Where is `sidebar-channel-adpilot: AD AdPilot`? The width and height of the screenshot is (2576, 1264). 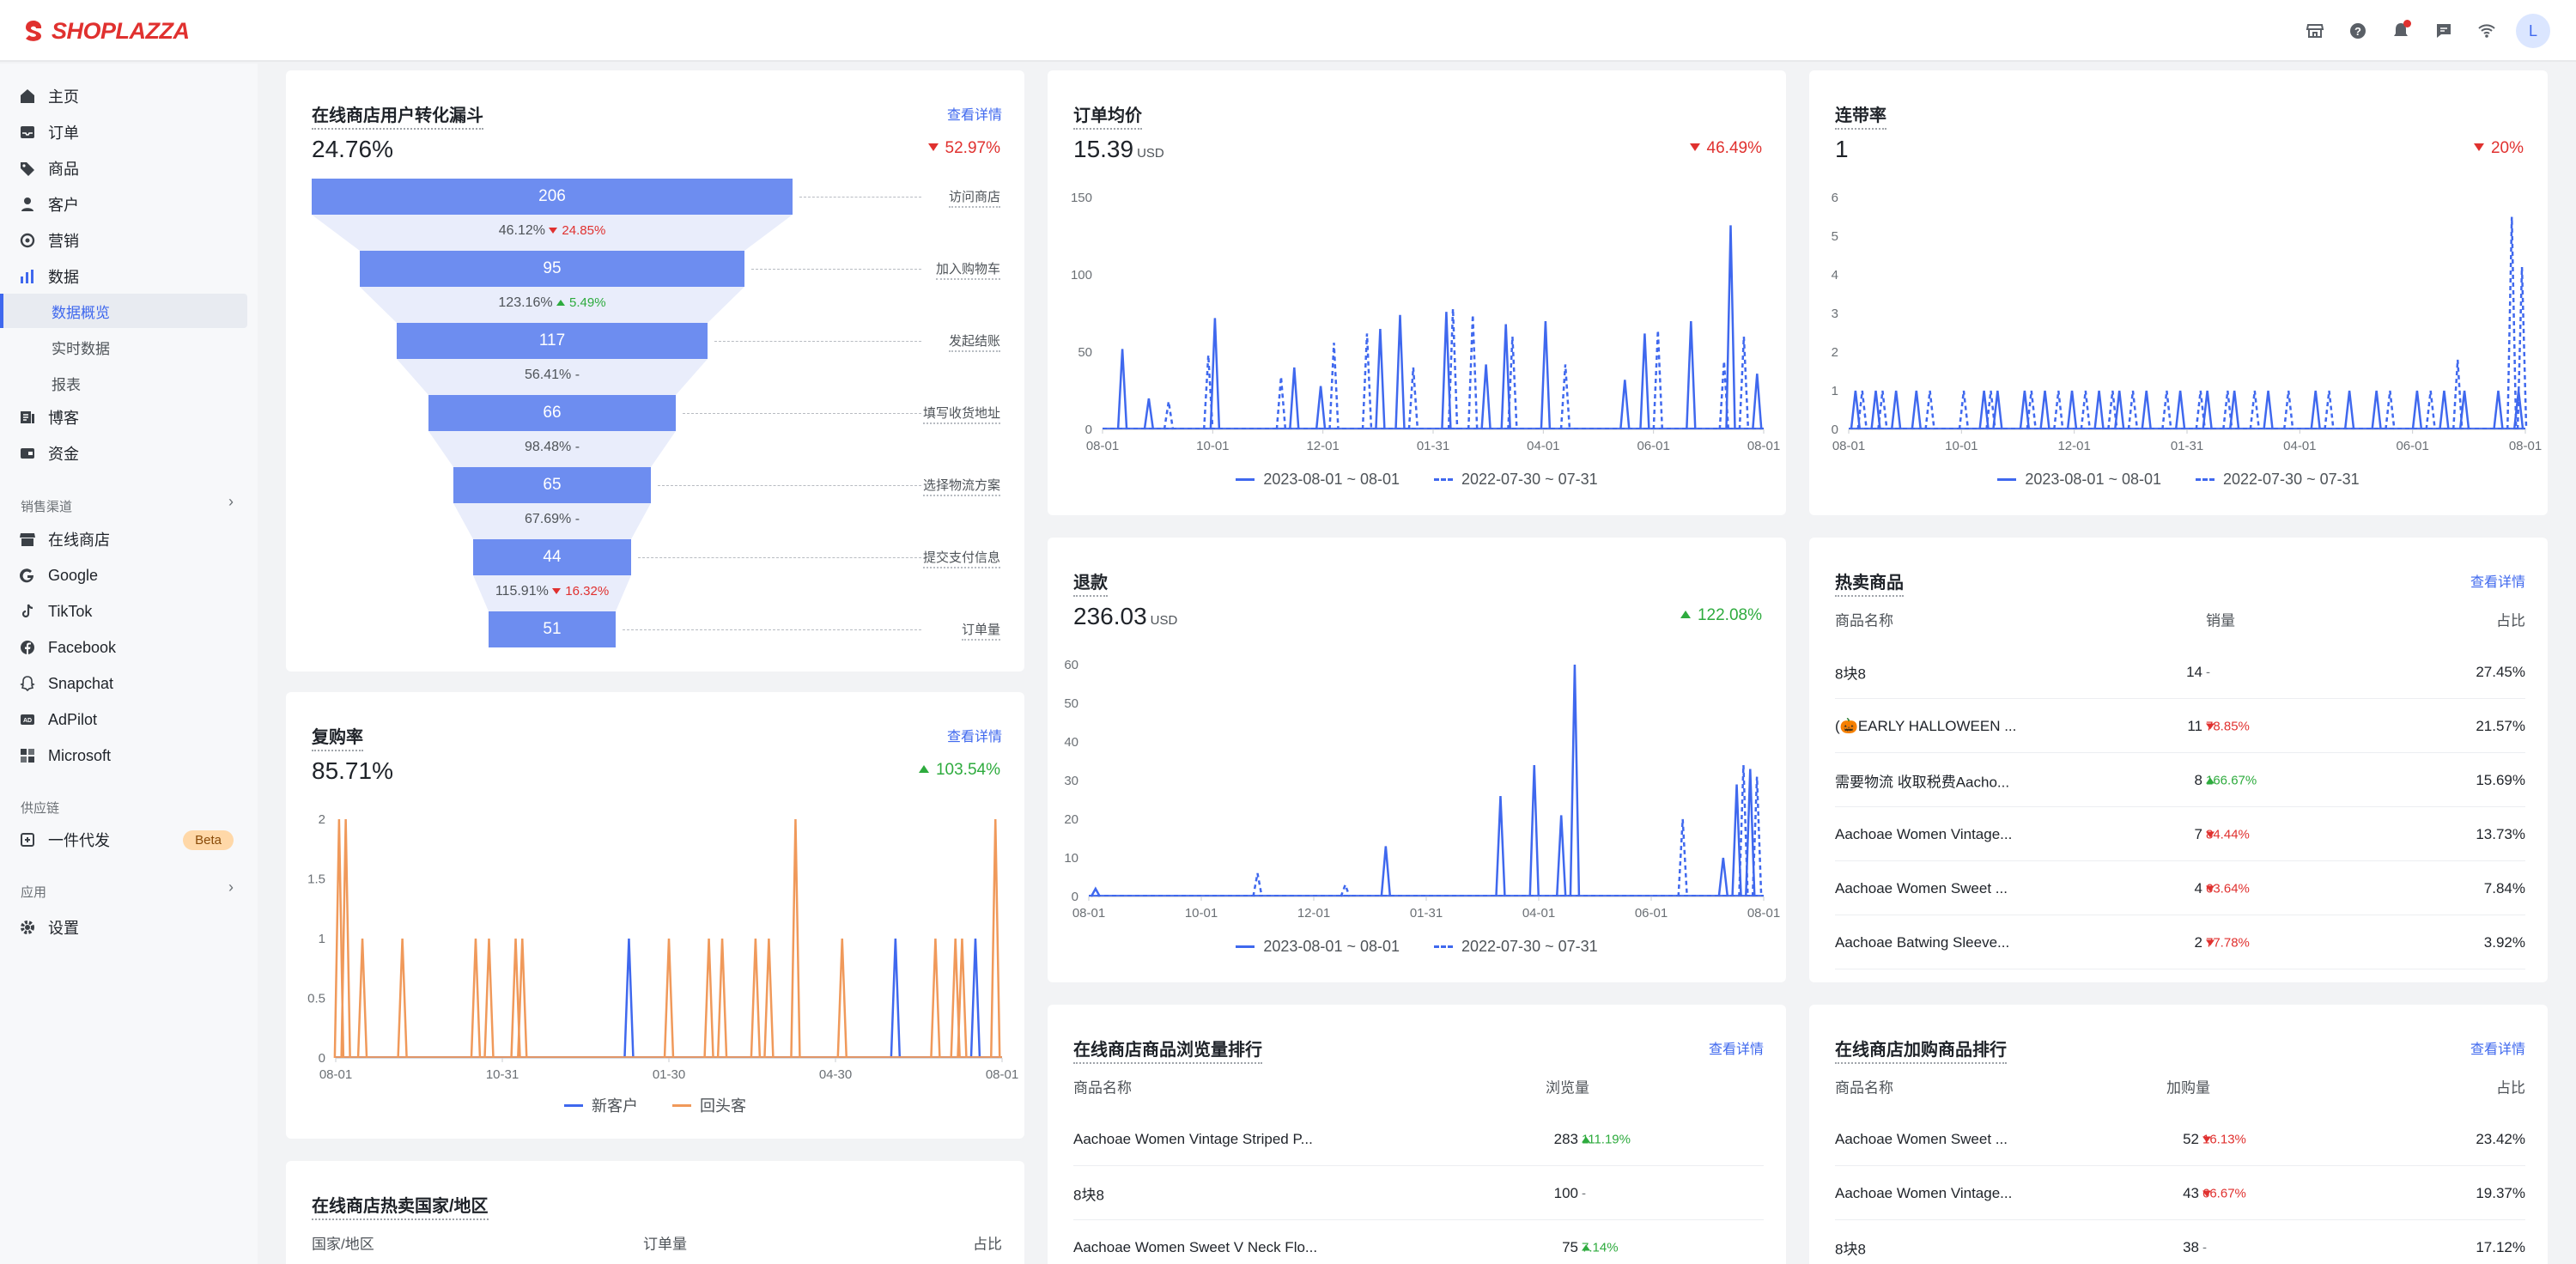 sidebar-channel-adpilot: AD AdPilot is located at coordinates (129, 719).